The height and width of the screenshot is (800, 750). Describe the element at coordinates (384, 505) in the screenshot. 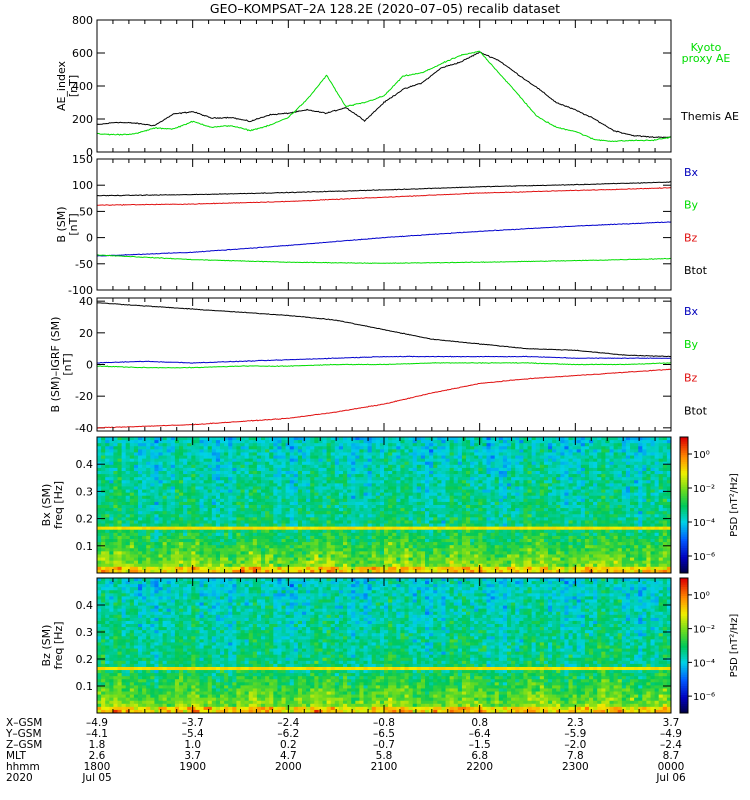

I see `bx_spec-spectrogram-cells` at that location.